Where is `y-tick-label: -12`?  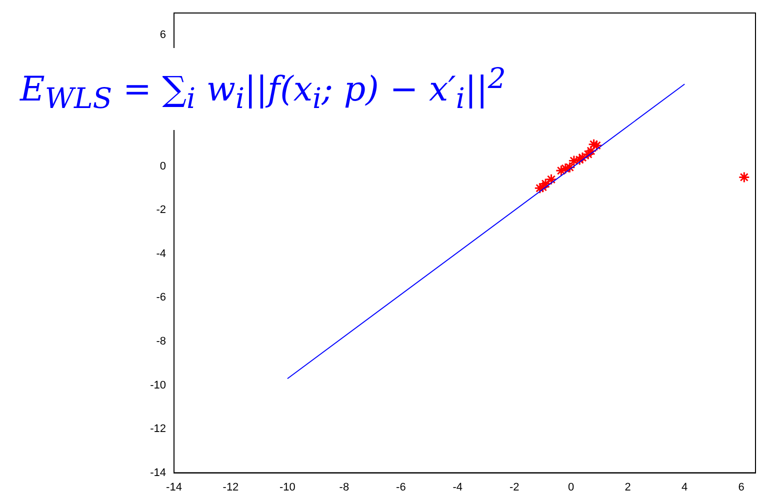
y-tick-label: -12 is located at coordinates (158, 429).